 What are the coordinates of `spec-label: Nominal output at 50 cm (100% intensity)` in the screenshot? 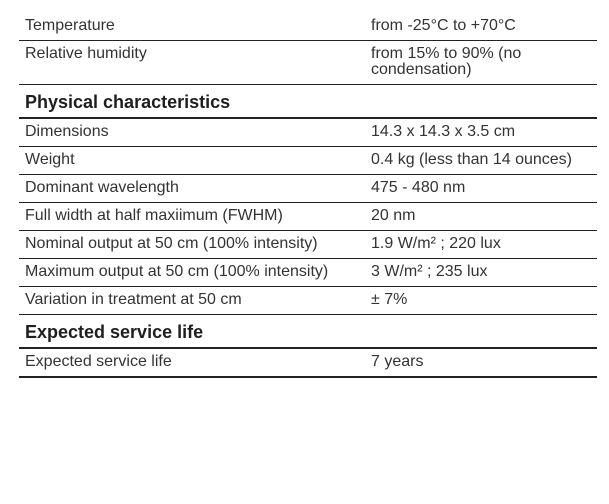 It's located at (190, 244).